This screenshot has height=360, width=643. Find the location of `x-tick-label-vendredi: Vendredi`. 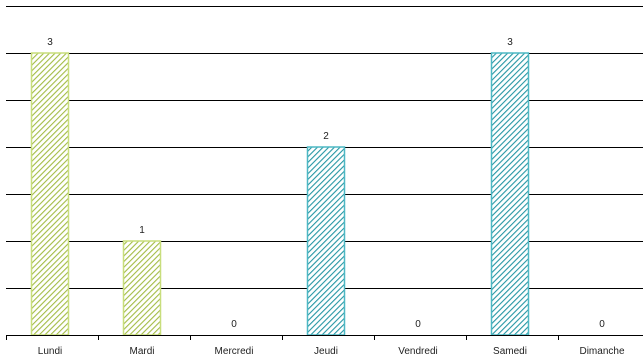

x-tick-label-vendredi: Vendredi is located at coordinates (417, 351).